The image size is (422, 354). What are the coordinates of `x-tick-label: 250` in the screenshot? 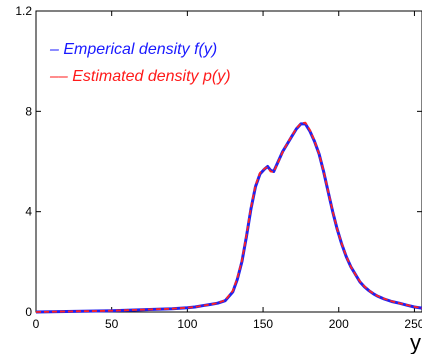 It's located at (413, 324).